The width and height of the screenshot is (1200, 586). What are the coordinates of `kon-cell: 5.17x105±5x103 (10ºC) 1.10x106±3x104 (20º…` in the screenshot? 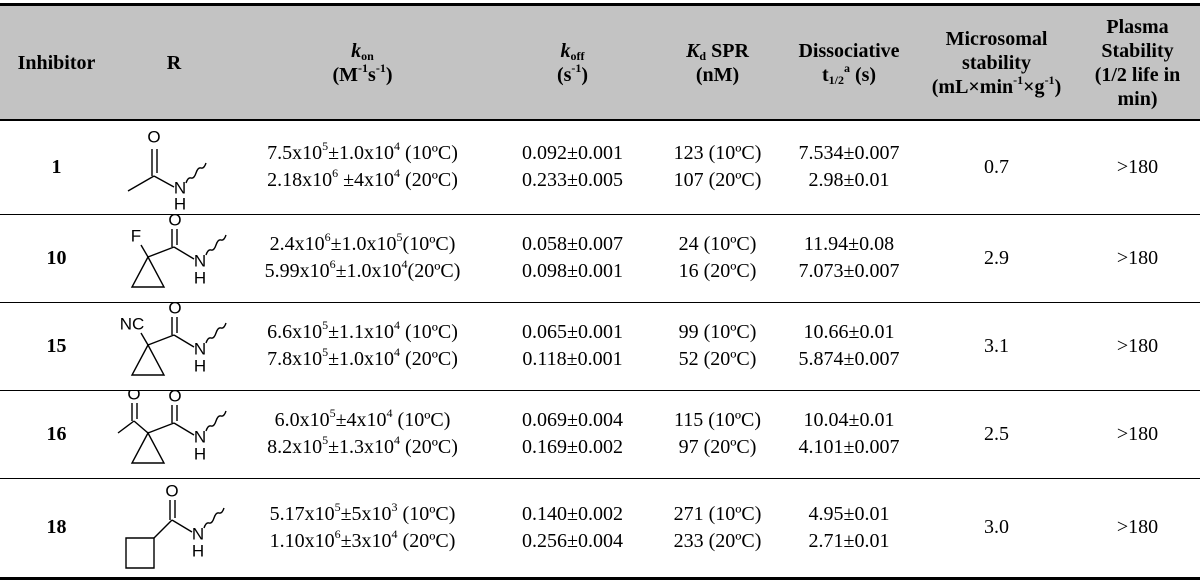 It's located at (362, 529).